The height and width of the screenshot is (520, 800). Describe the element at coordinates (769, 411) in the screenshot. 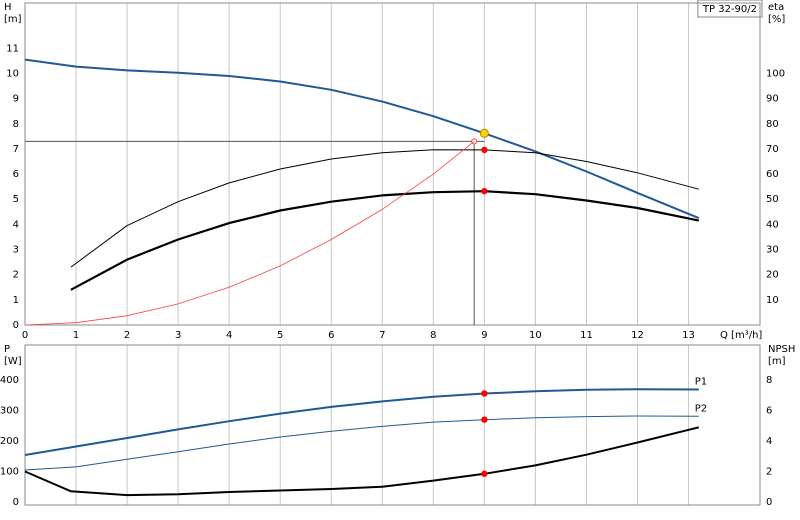

I see `y2-tick-label: 6` at that location.